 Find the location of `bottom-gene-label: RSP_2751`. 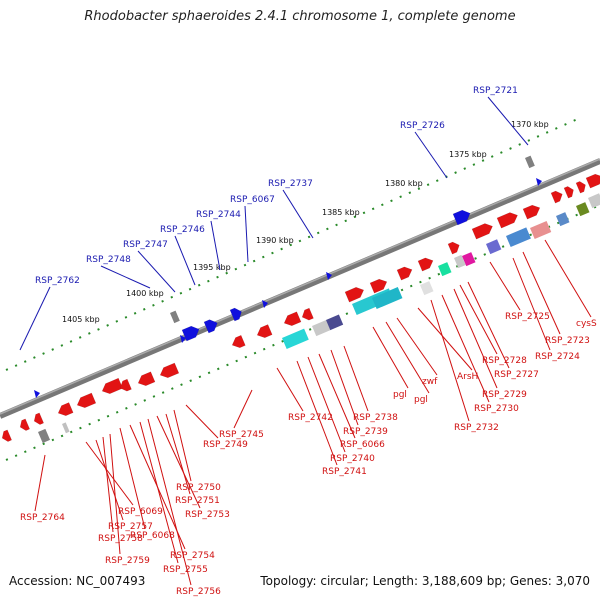

bottom-gene-label: RSP_2751 is located at coordinates (197, 501).